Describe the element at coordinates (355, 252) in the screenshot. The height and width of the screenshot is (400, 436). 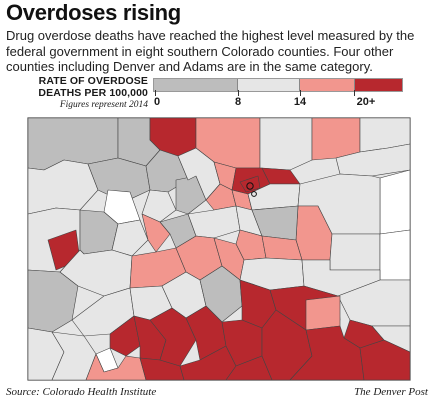
I see `county-lincoln` at that location.